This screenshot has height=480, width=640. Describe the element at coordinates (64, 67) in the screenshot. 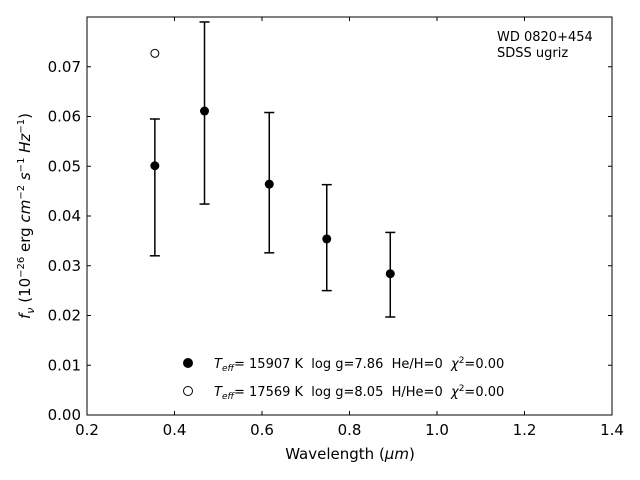

I see `y-tick-label: 0.07` at that location.